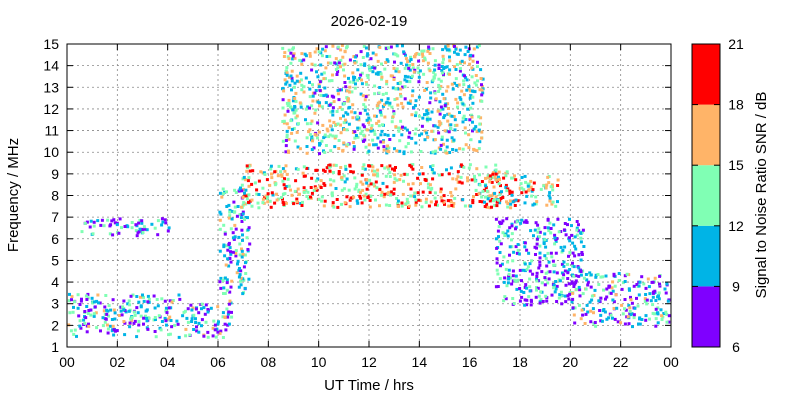 The image size is (800, 400). What do you see at coordinates (55, 304) in the screenshot?
I see `y-tick-label: 3` at bounding box center [55, 304].